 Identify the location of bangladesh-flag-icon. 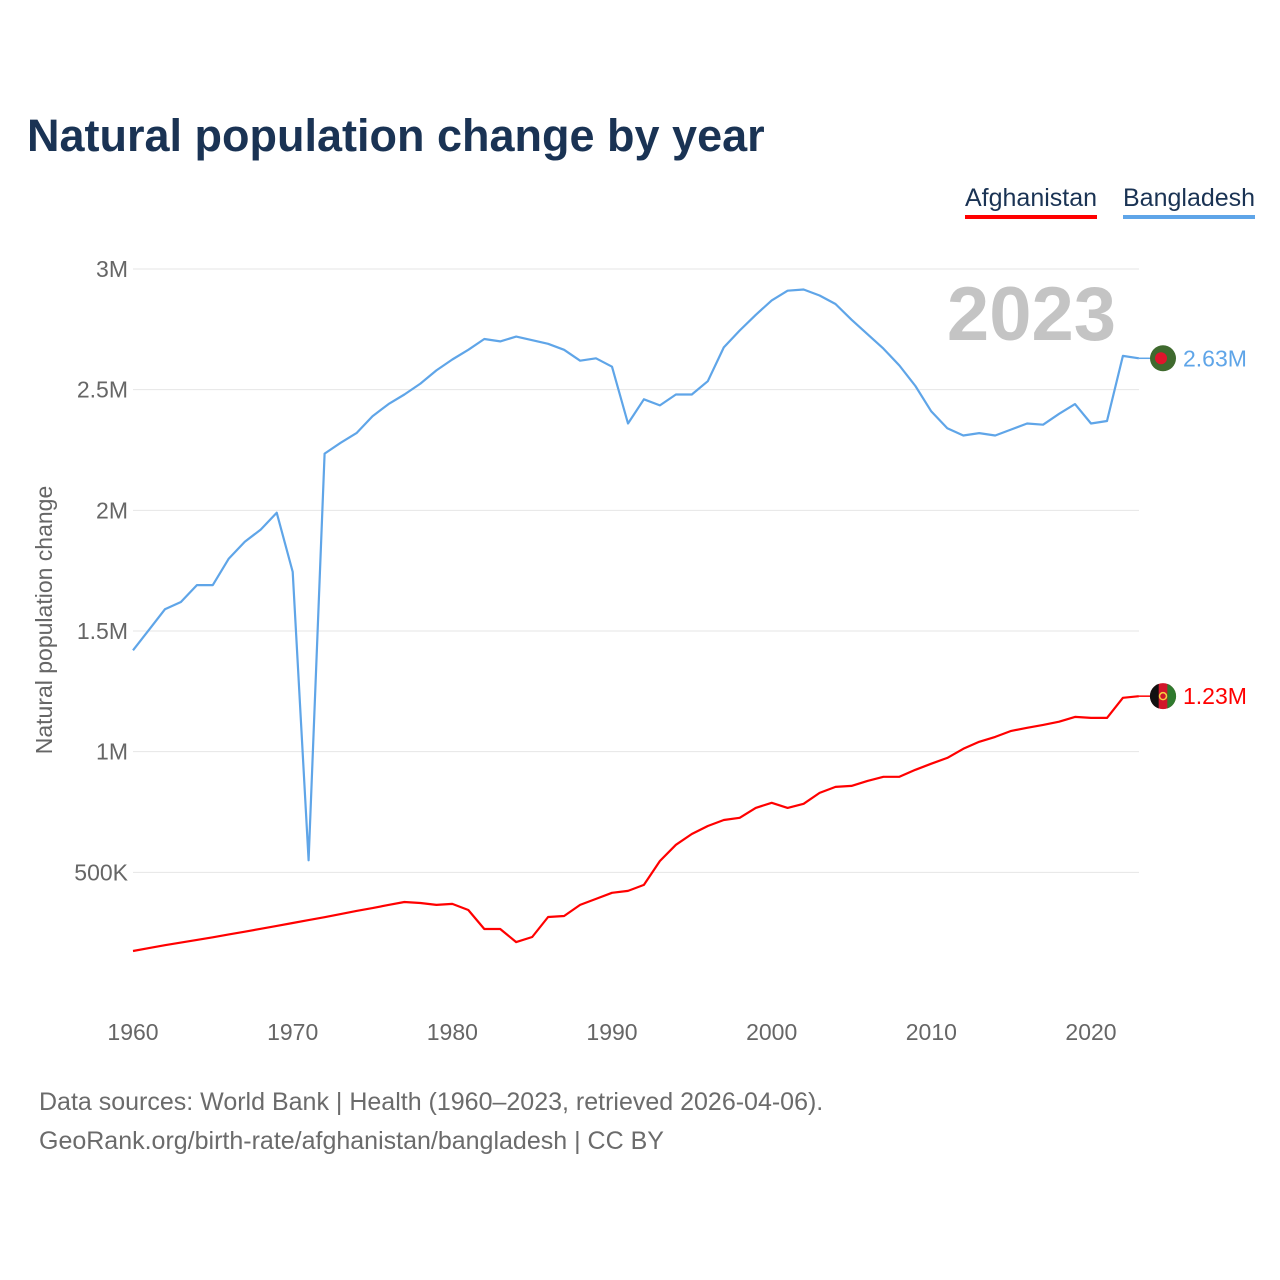
(1163, 358).